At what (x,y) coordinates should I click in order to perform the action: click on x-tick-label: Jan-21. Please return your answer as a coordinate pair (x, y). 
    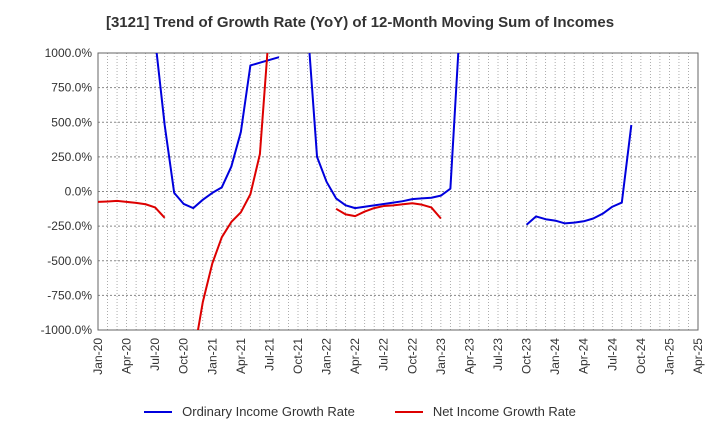
    Looking at the image, I should click on (212, 356).